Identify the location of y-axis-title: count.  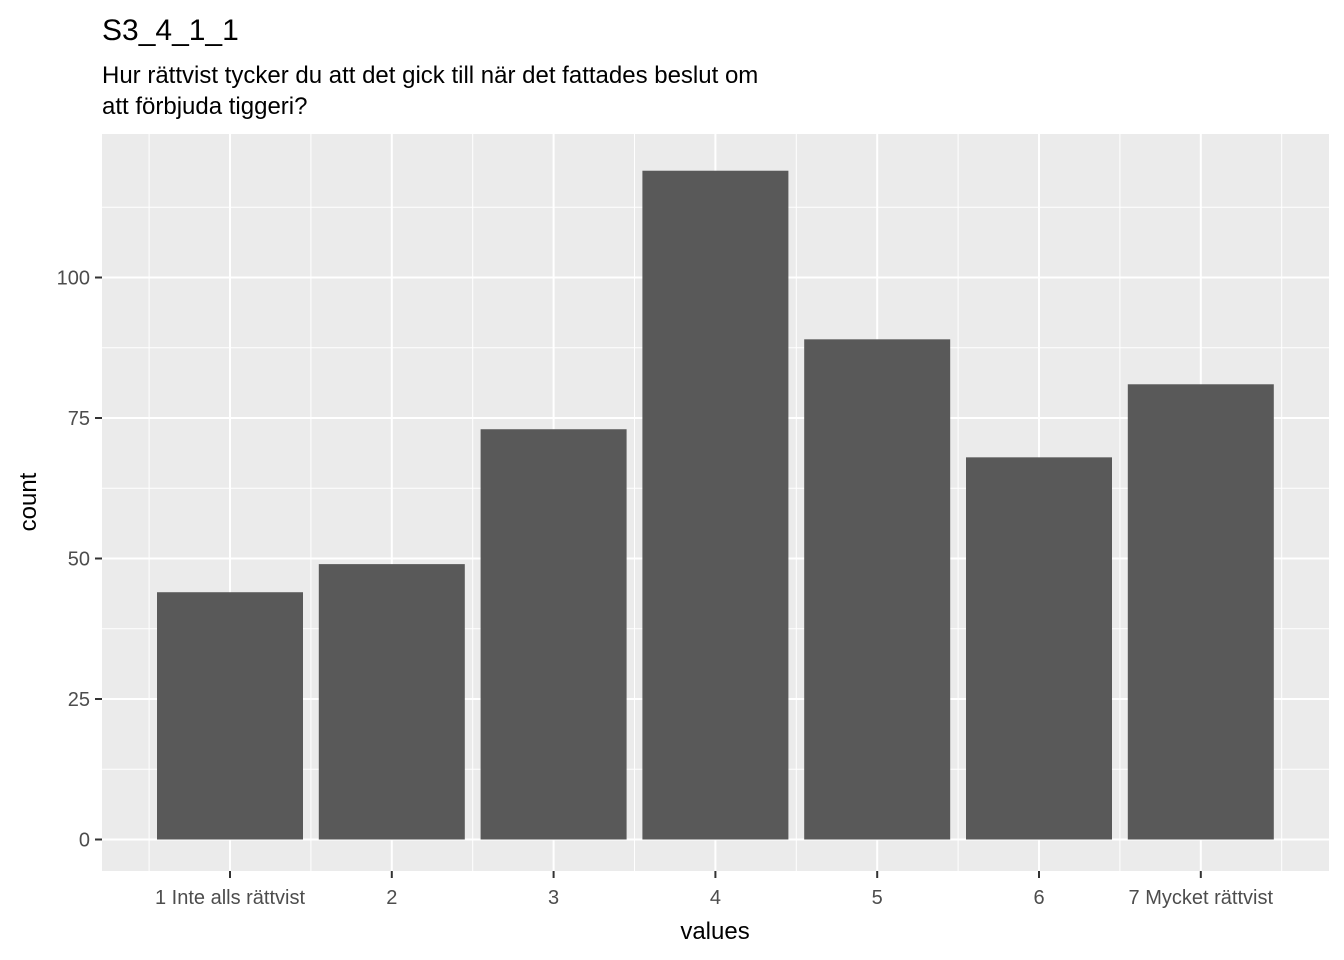
(28, 501).